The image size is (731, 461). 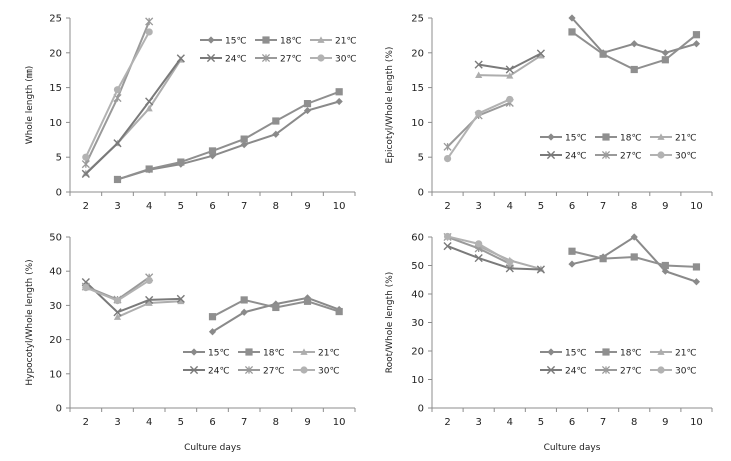 I want to click on series-27C, so click(x=478, y=124).